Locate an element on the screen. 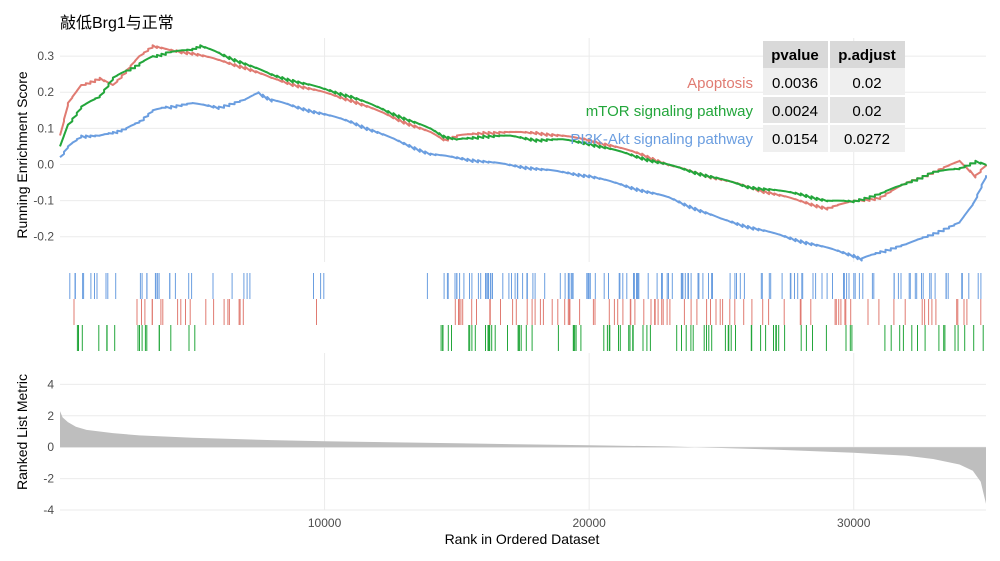  table-header-padjust: p.adjust is located at coordinates (867, 55).